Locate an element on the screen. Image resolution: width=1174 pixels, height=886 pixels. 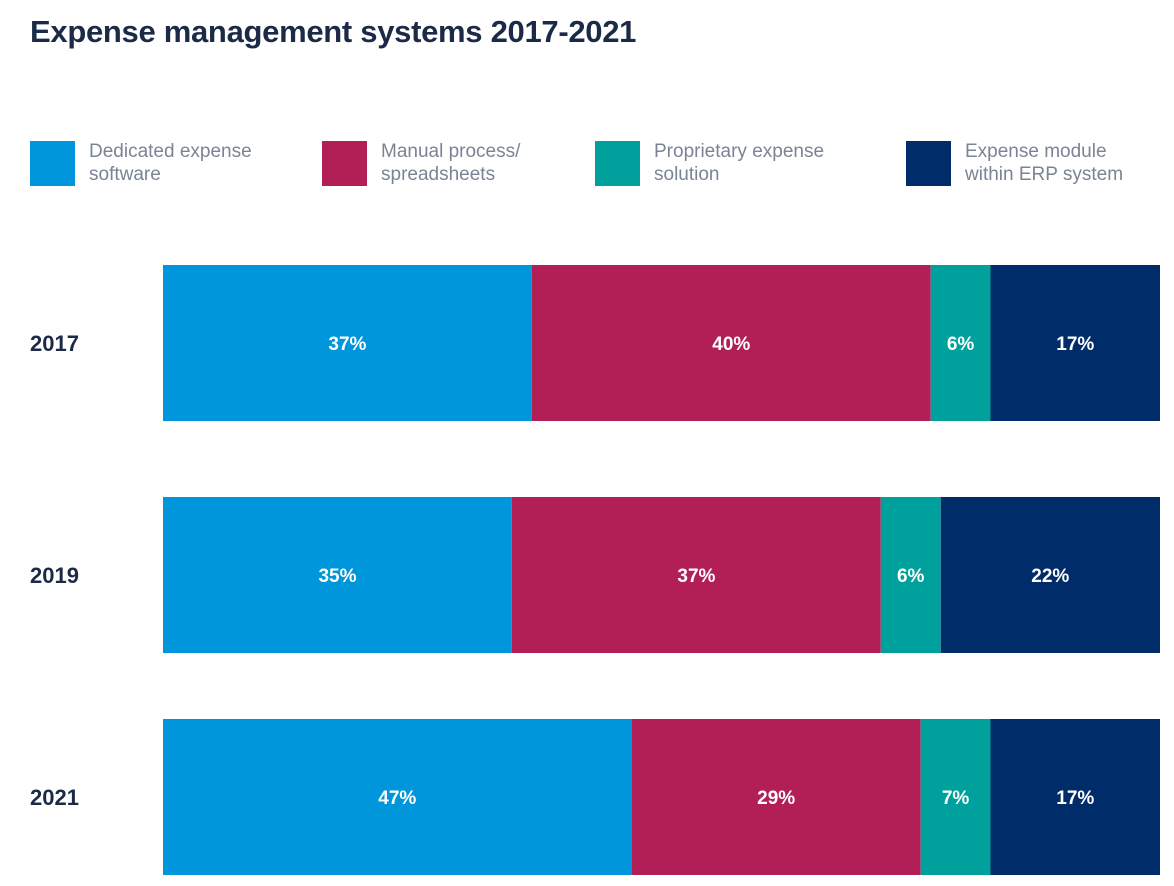
data-label-2017-0: 37% is located at coordinates (347, 344).